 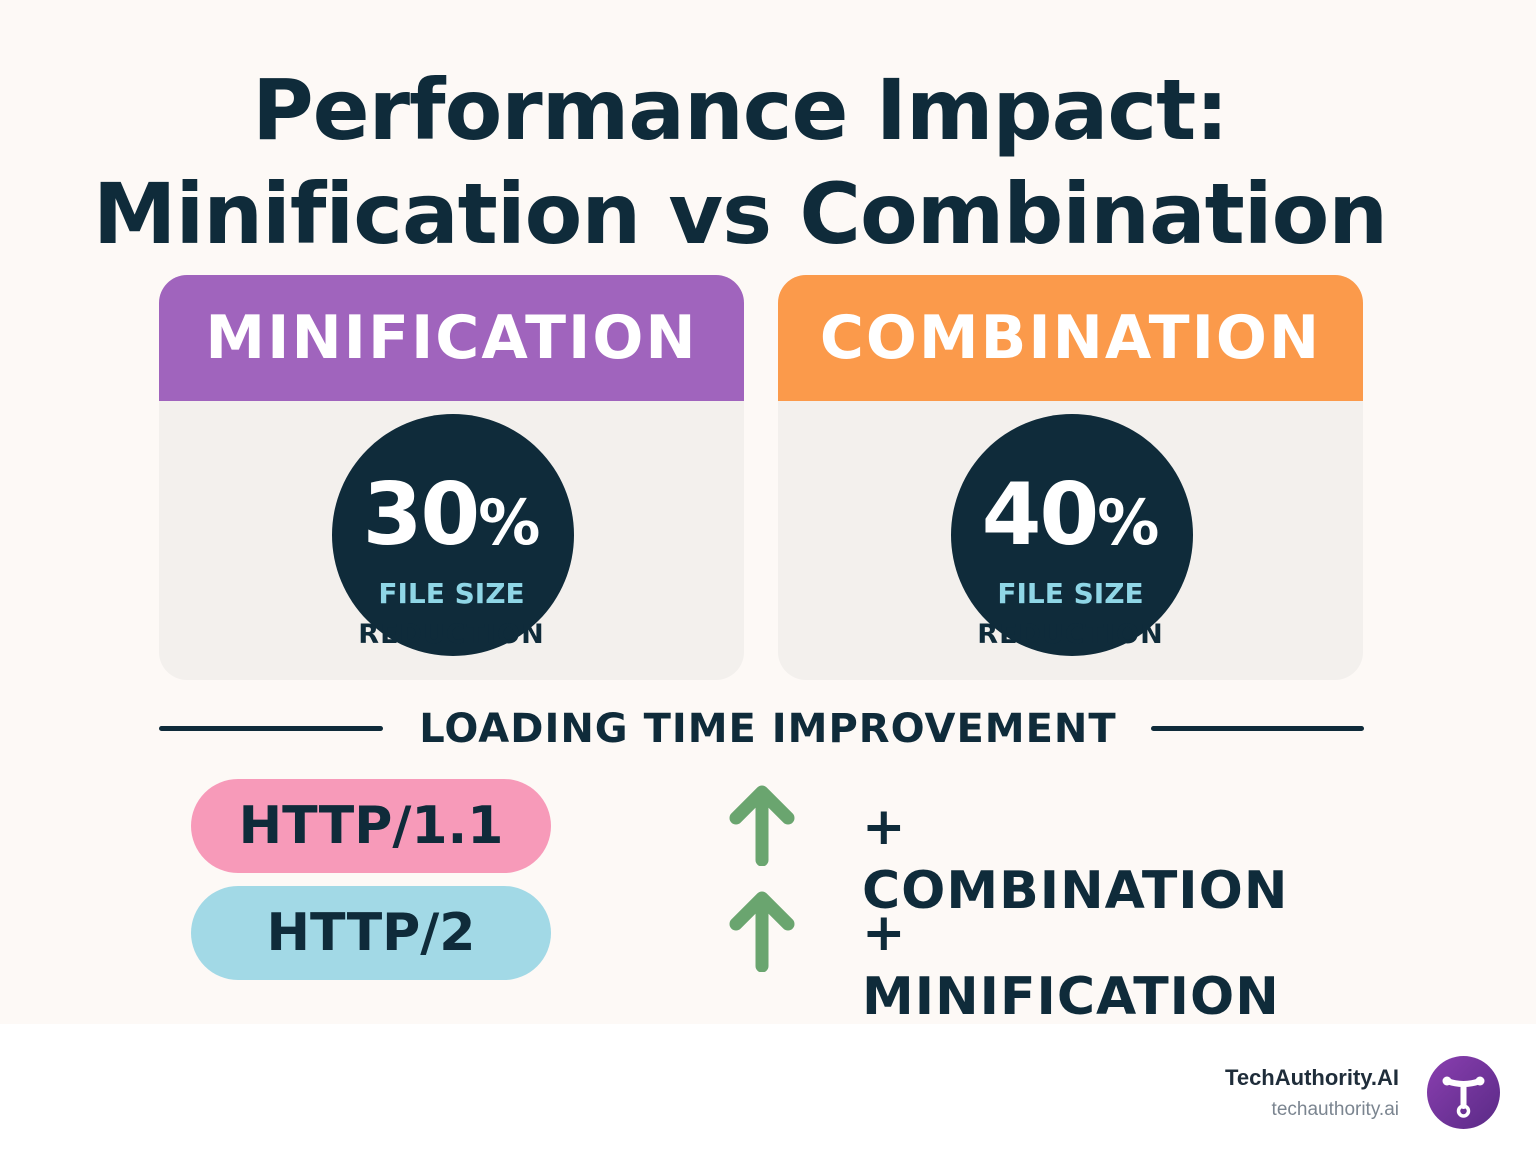 What do you see at coordinates (1070, 593) in the screenshot?
I see `combination-file-size-label: FILE SIZE` at bounding box center [1070, 593].